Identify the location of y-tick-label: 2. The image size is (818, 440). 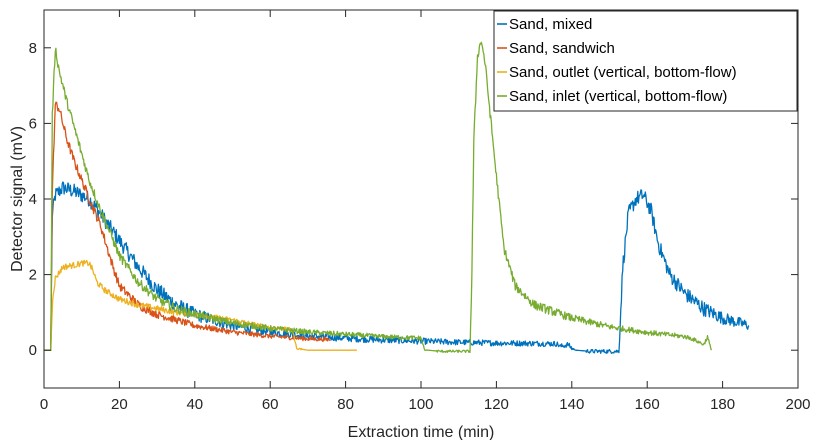
(33, 275).